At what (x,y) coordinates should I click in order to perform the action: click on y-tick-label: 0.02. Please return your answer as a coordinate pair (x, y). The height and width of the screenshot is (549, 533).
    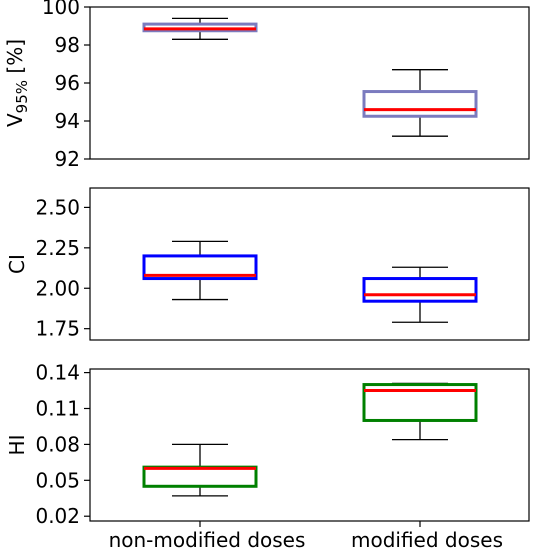
    Looking at the image, I should click on (57, 516).